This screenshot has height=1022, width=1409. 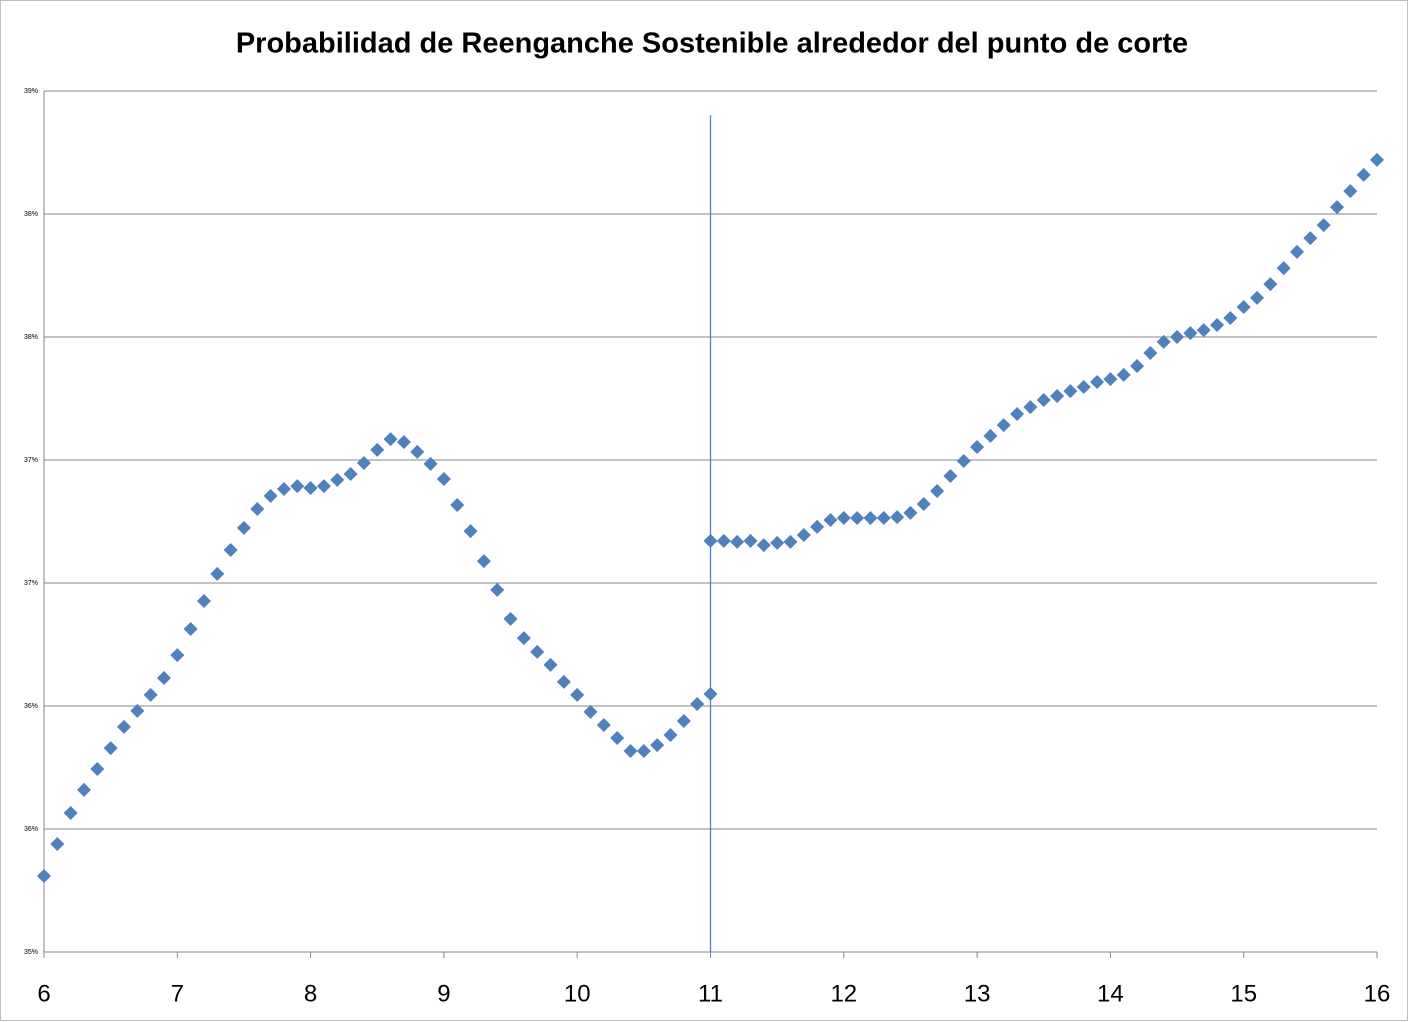 What do you see at coordinates (31, 706) in the screenshot?
I see `y-tick-label: 36%` at bounding box center [31, 706].